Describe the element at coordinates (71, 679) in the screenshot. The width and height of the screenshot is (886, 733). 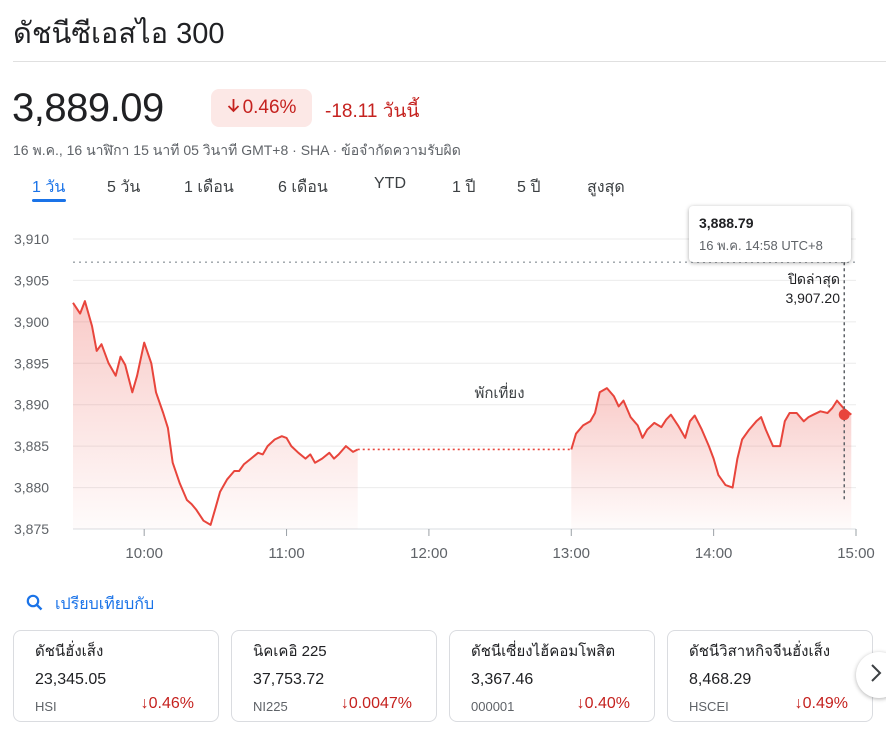
I see `card-value: 23,345.05` at that location.